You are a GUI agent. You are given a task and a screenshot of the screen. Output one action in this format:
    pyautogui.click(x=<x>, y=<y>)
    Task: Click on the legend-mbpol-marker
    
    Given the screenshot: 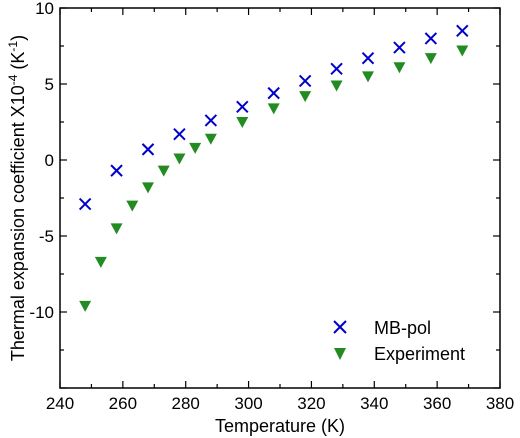 What is the action you would take?
    pyautogui.click(x=340, y=327)
    